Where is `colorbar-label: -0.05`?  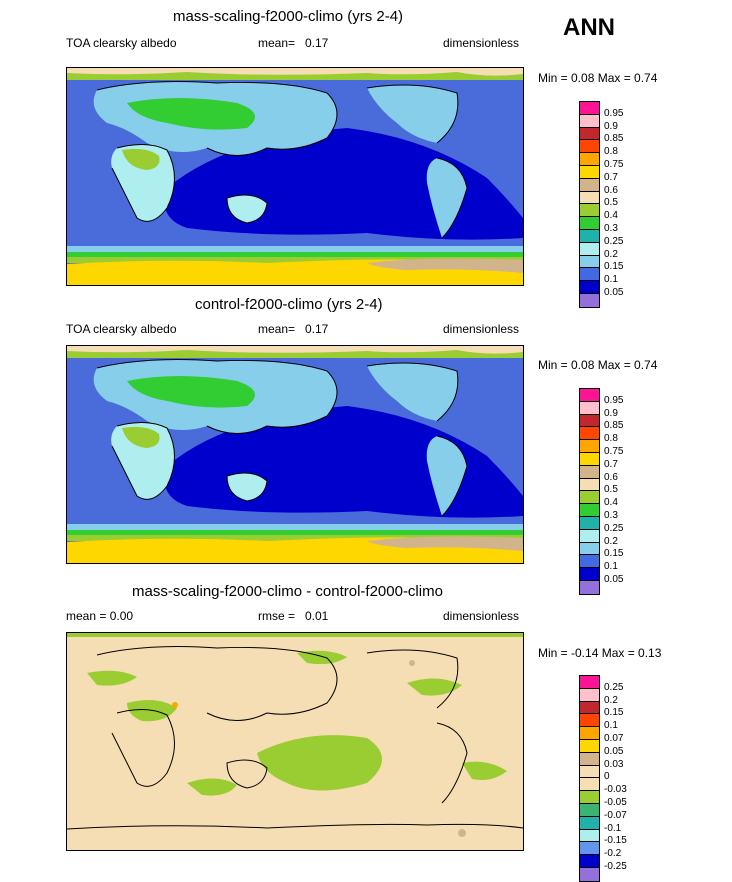
colorbar-label: -0.05 is located at coordinates (615, 802).